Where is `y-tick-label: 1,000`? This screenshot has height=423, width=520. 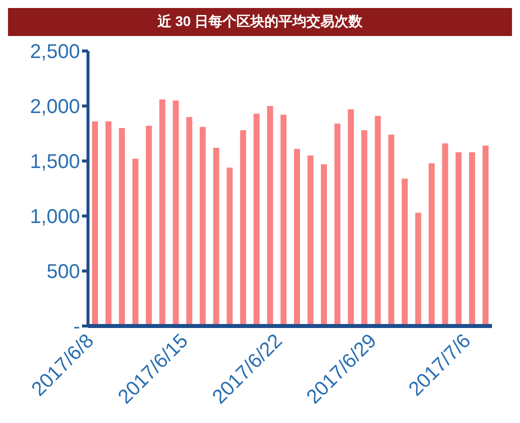 y-tick-label: 1,000 is located at coordinates (55, 217).